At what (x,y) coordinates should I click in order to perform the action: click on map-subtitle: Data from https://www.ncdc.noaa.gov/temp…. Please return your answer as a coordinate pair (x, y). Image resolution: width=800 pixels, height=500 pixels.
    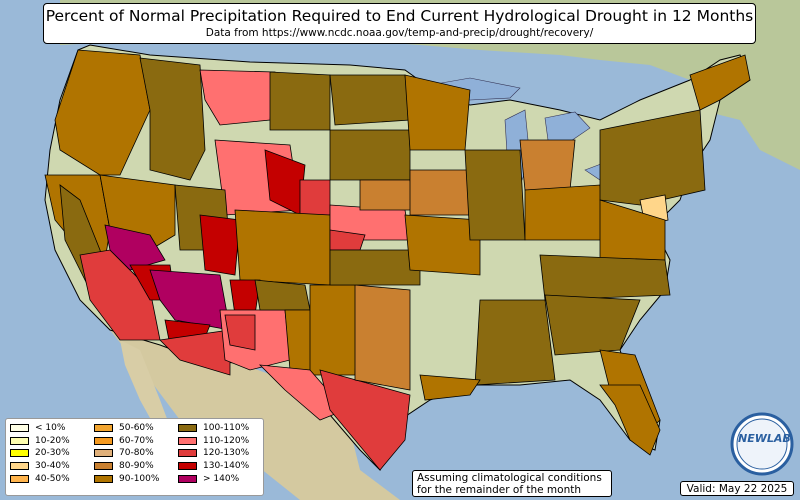
    Looking at the image, I should click on (399, 33).